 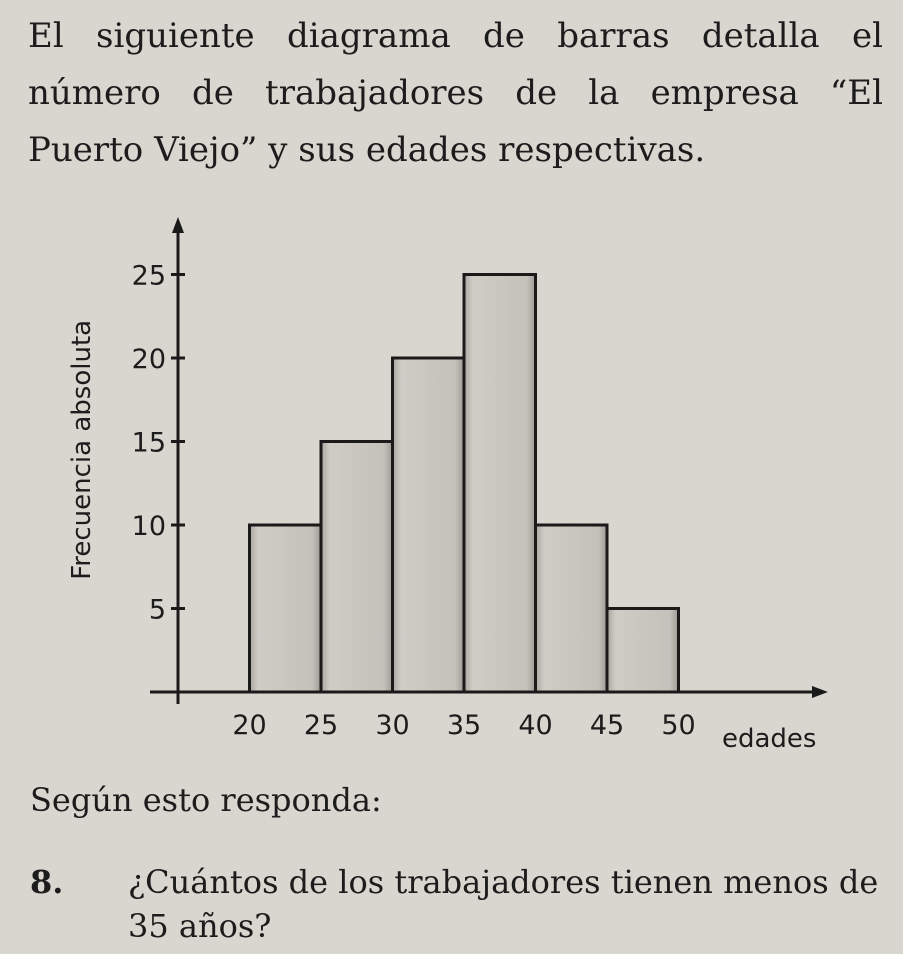 What do you see at coordinates (178, 225) in the screenshot?
I see `y-axis-arrow` at bounding box center [178, 225].